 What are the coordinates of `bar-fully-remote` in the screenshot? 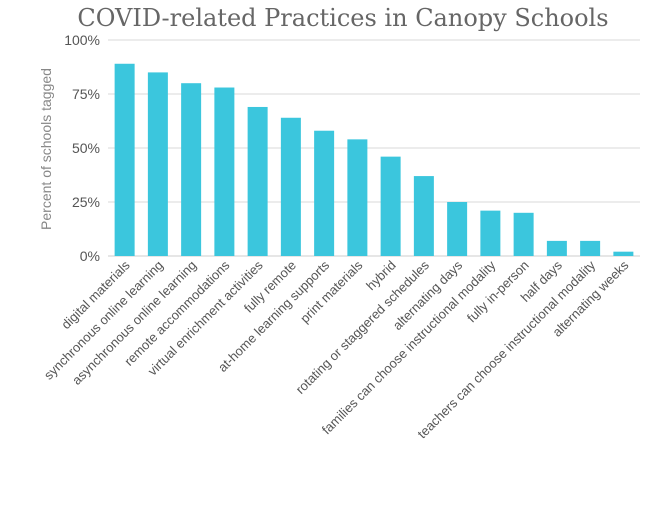 It's located at (290, 186).